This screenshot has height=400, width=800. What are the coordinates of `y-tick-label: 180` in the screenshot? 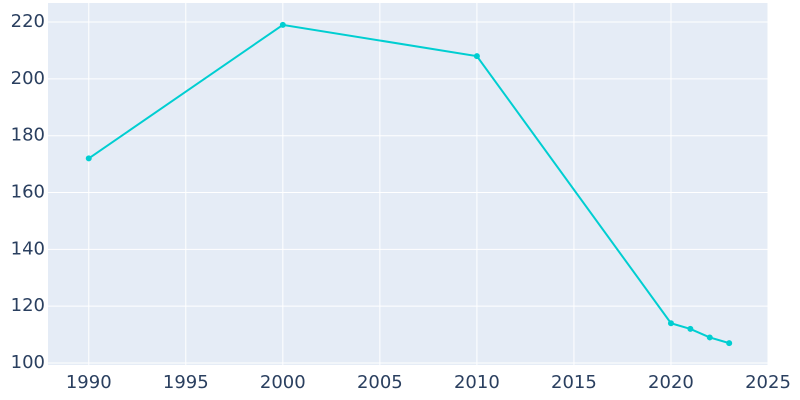 It's located at (28, 135).